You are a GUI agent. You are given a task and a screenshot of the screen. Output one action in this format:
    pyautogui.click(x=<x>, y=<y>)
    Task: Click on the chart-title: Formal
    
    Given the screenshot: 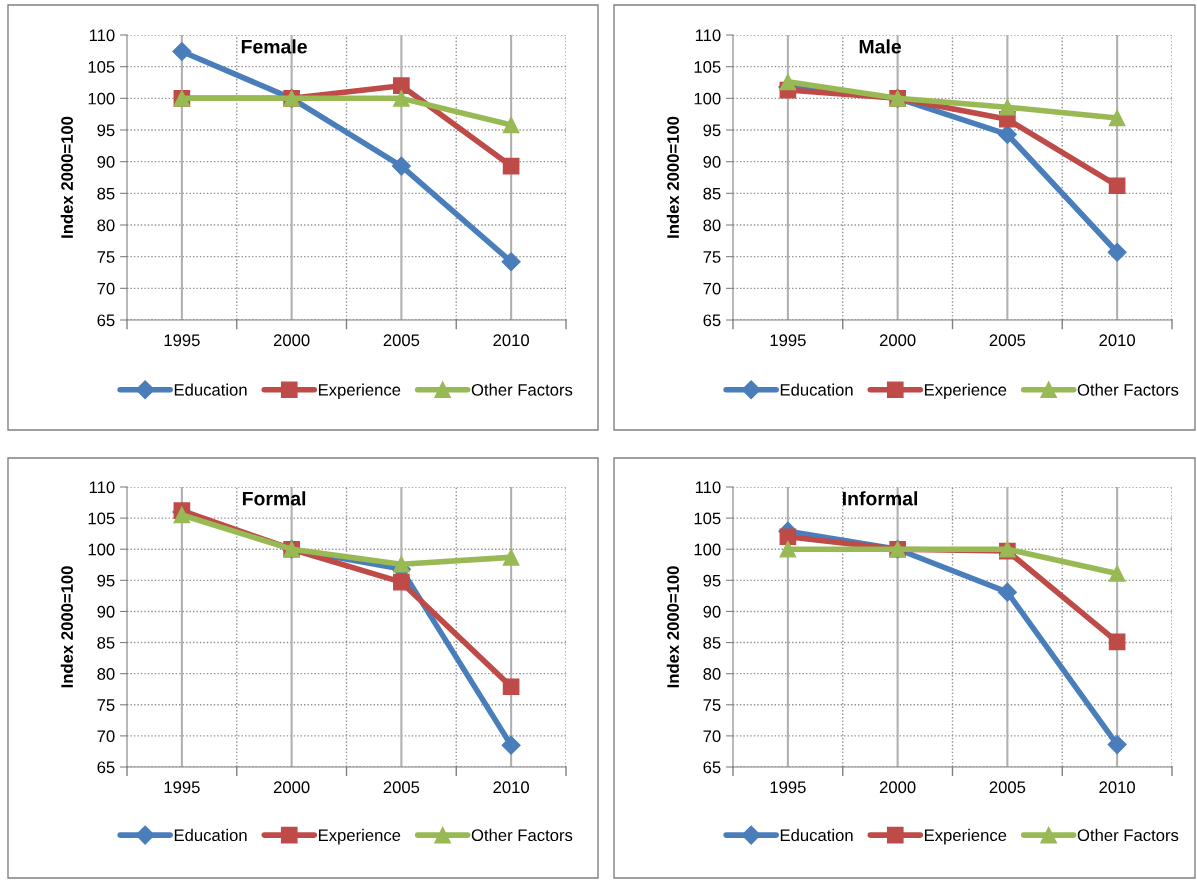 What is the action you would take?
    pyautogui.click(x=274, y=498)
    